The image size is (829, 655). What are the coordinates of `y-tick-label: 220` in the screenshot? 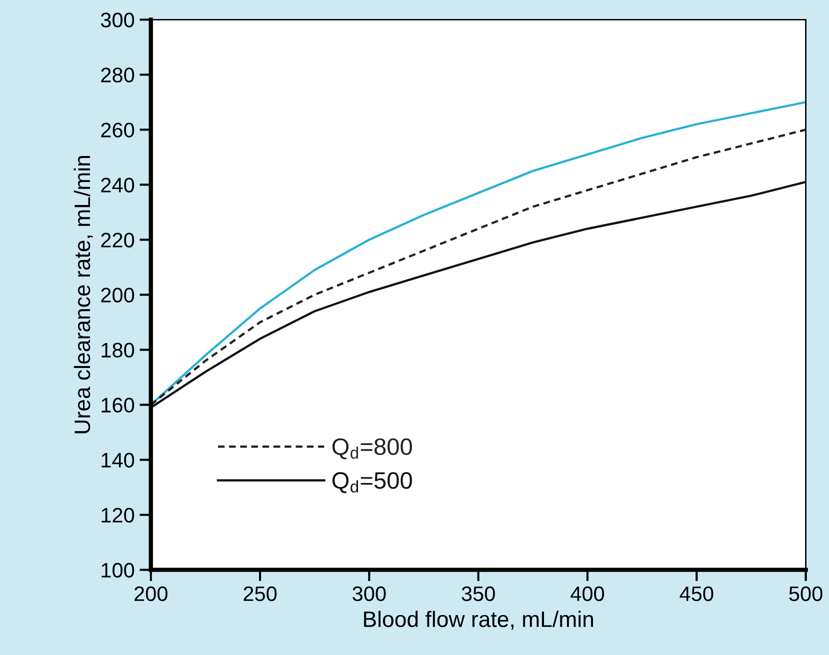 It's located at (117, 240).